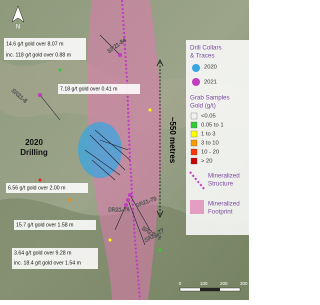 The image size is (320, 305). I want to click on legend-item: Structure, so click(221, 184).